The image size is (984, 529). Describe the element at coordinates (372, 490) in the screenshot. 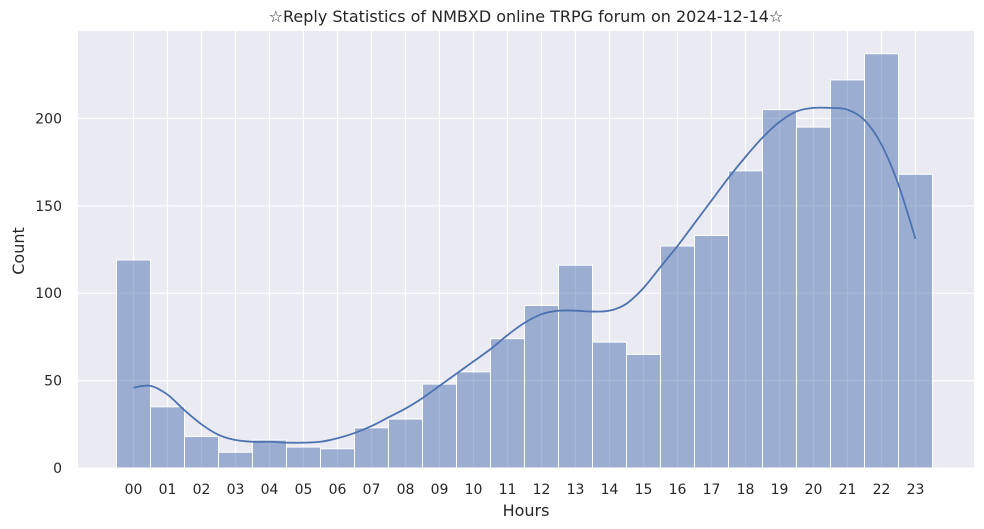

I see `x-tick-07: 07` at that location.